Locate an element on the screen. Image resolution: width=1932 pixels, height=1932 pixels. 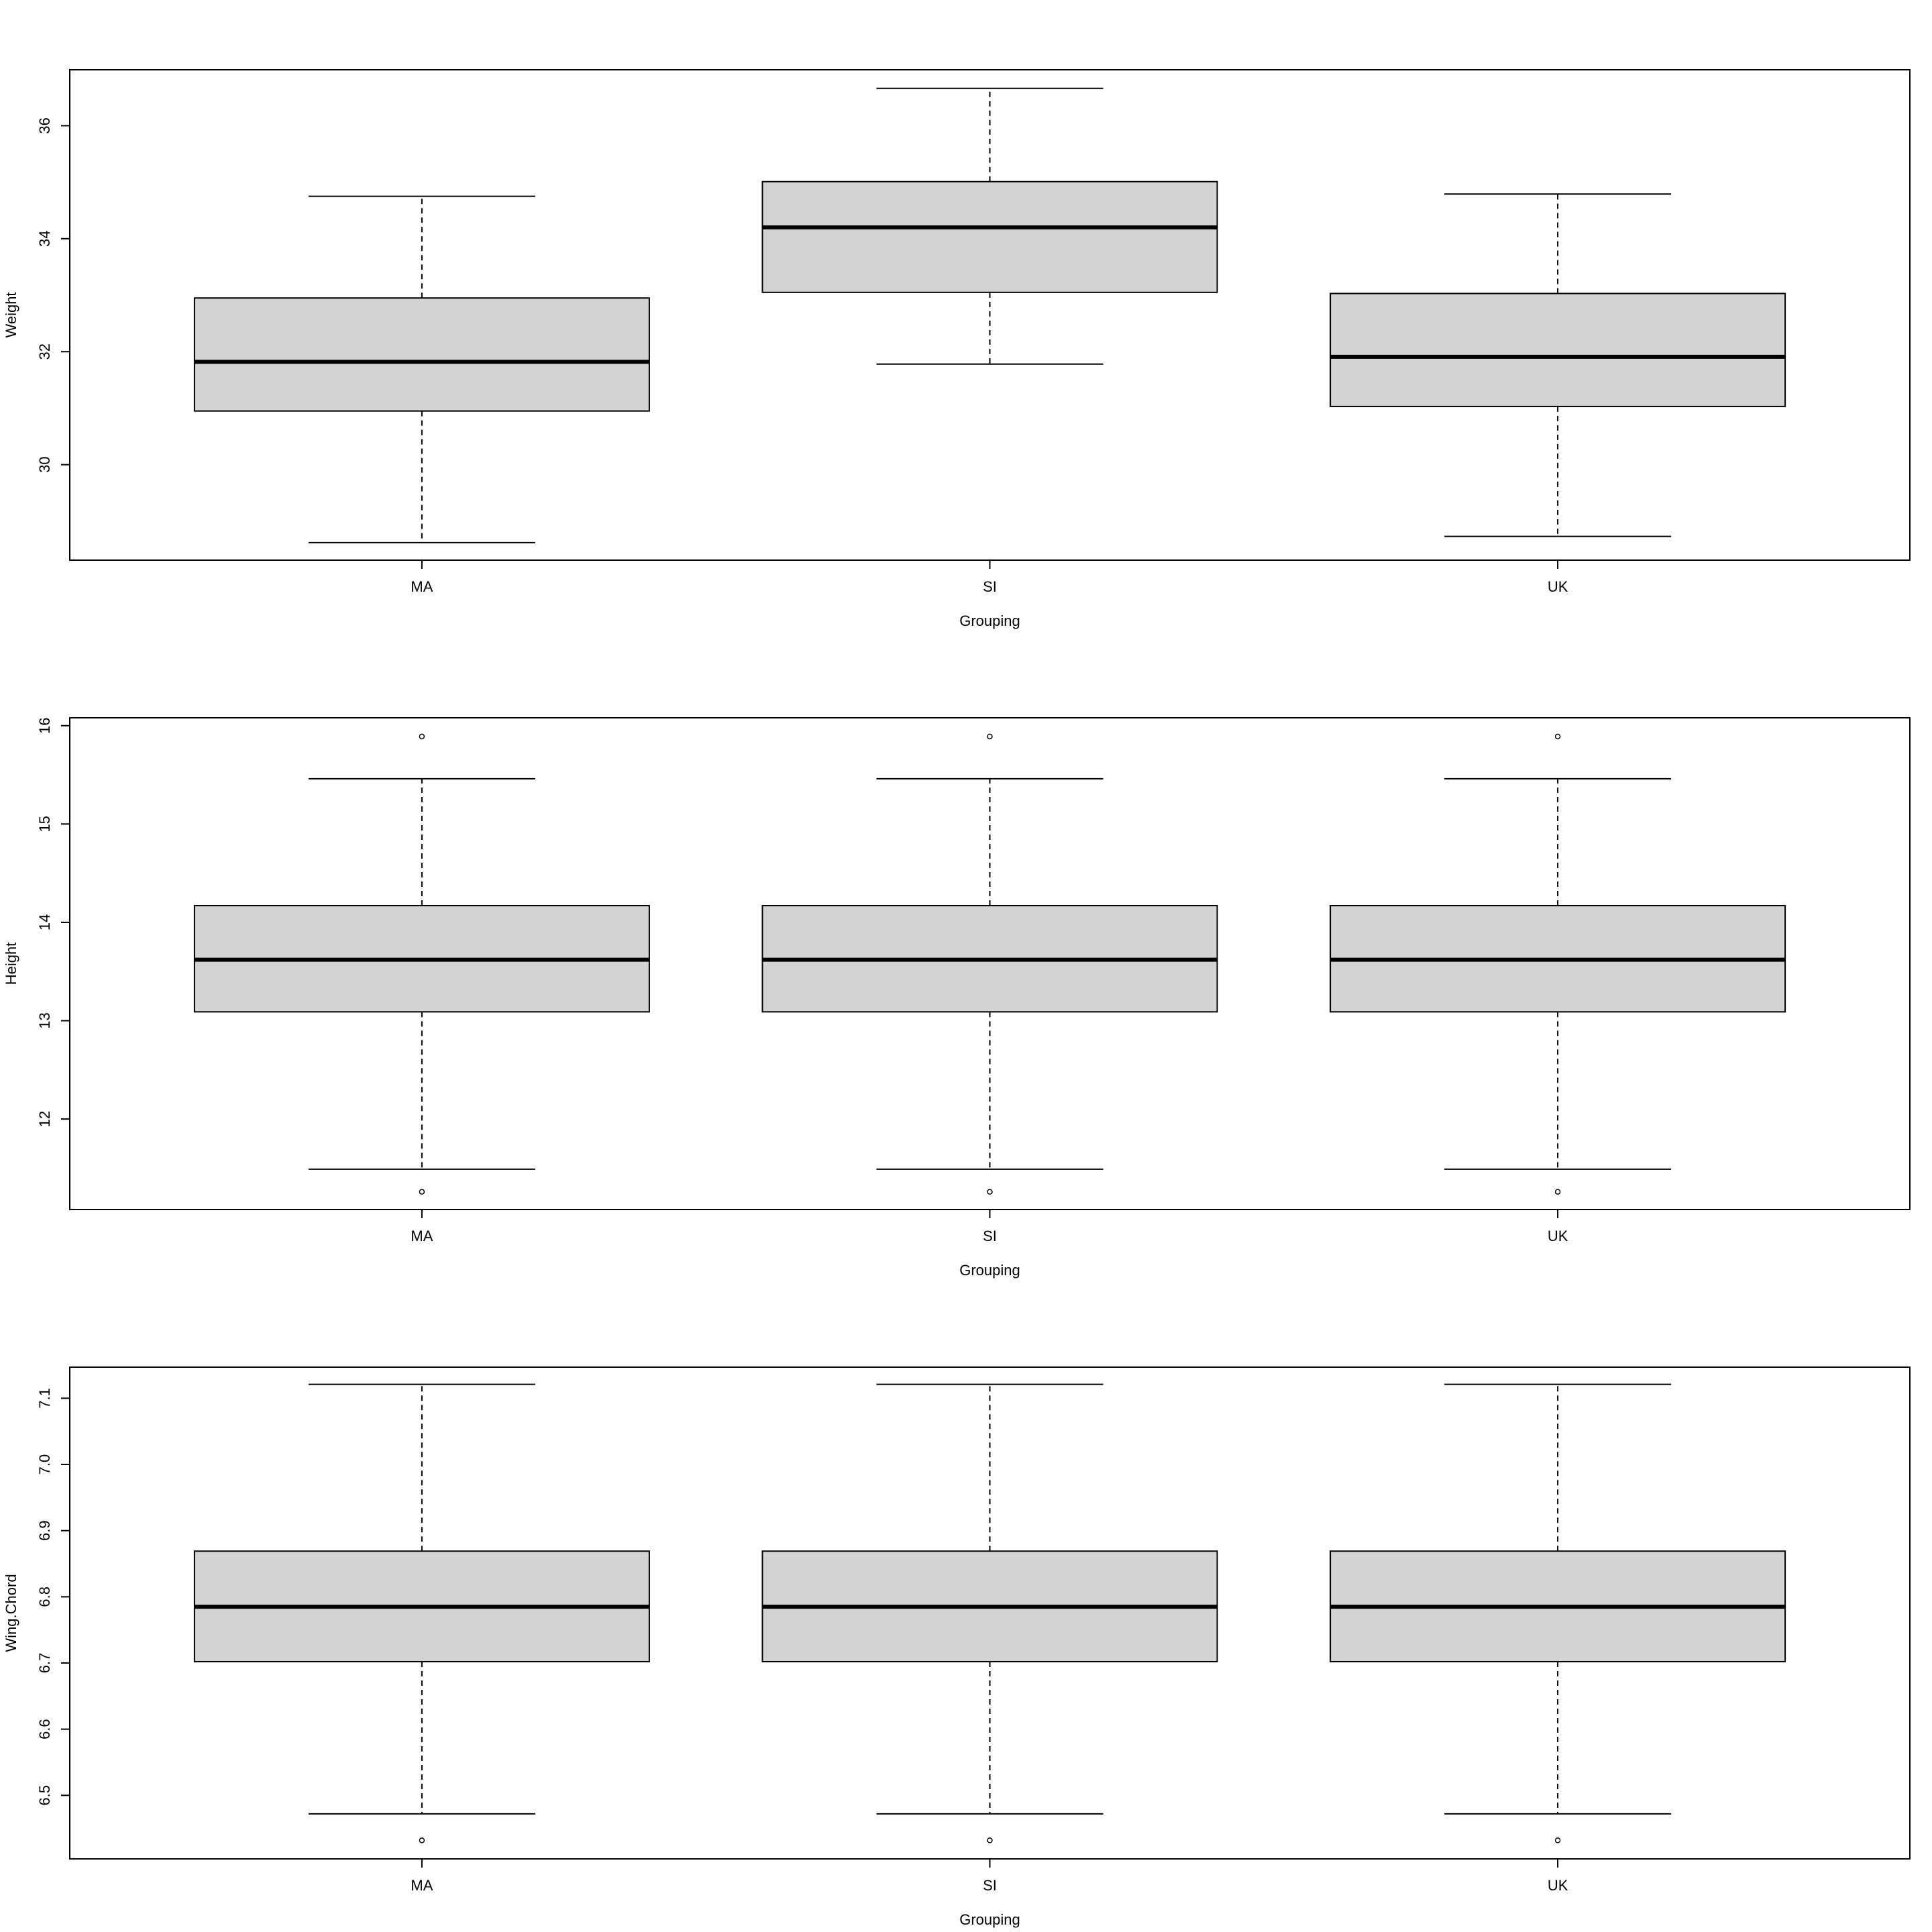
y-tick-label: 6.9 is located at coordinates (44, 1530).